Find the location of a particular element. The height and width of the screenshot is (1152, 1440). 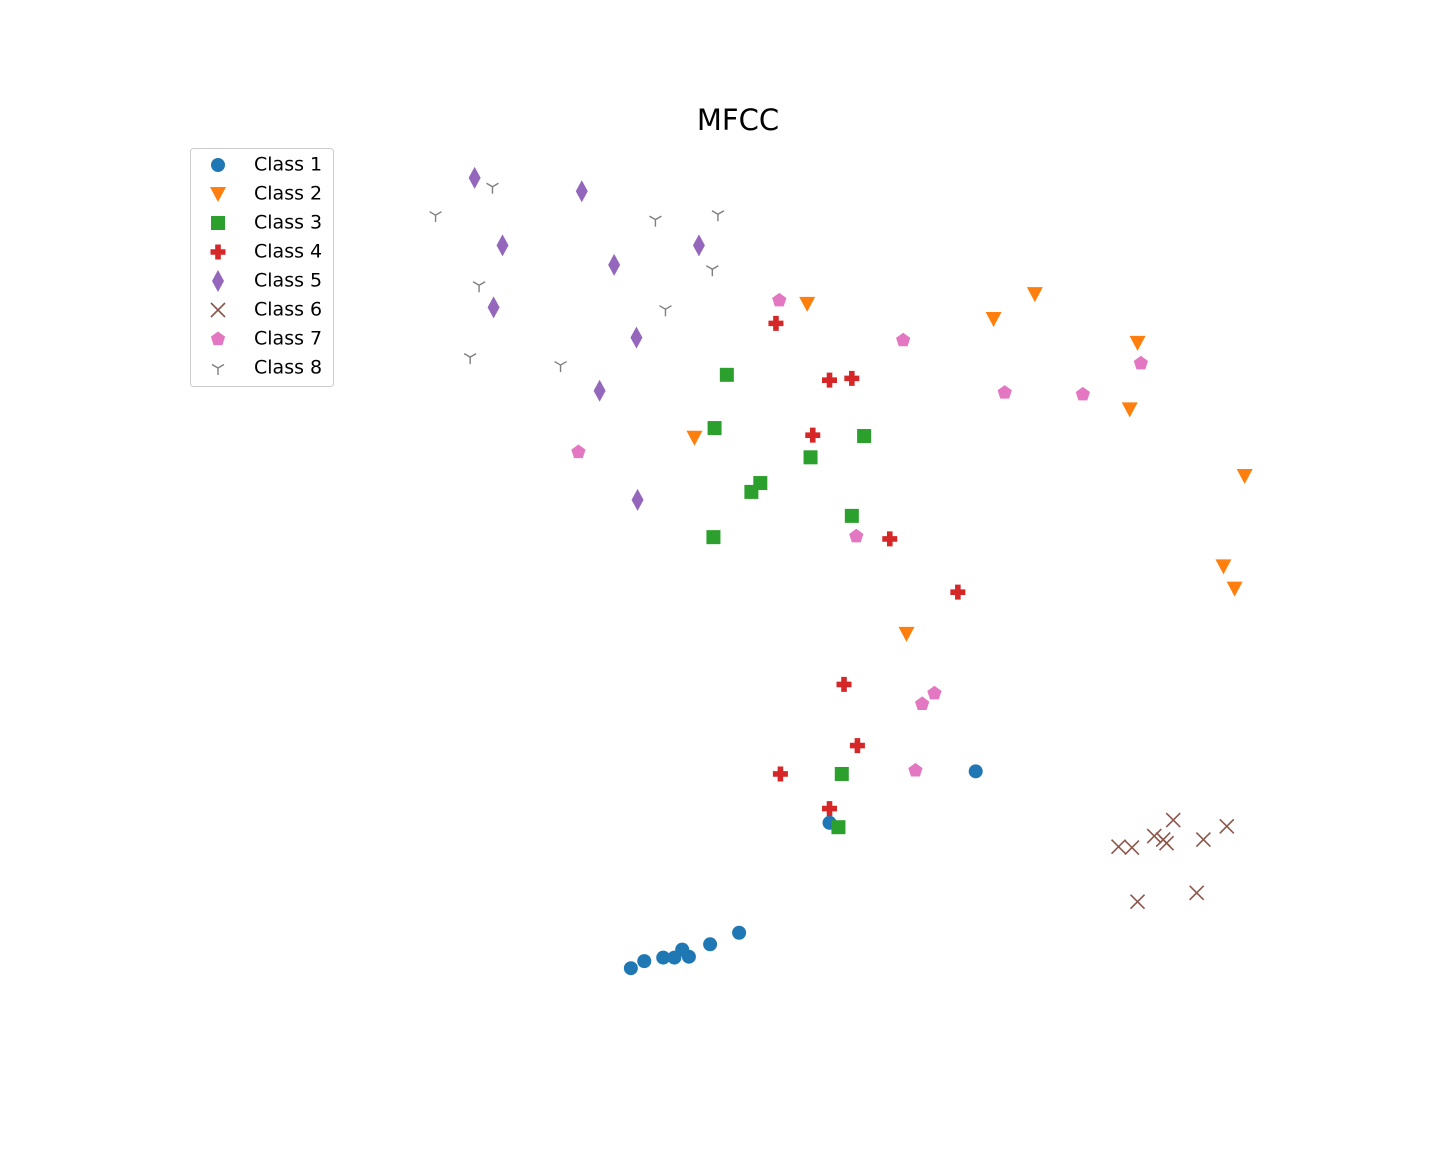

legend-label: Class 3 is located at coordinates (288, 223).